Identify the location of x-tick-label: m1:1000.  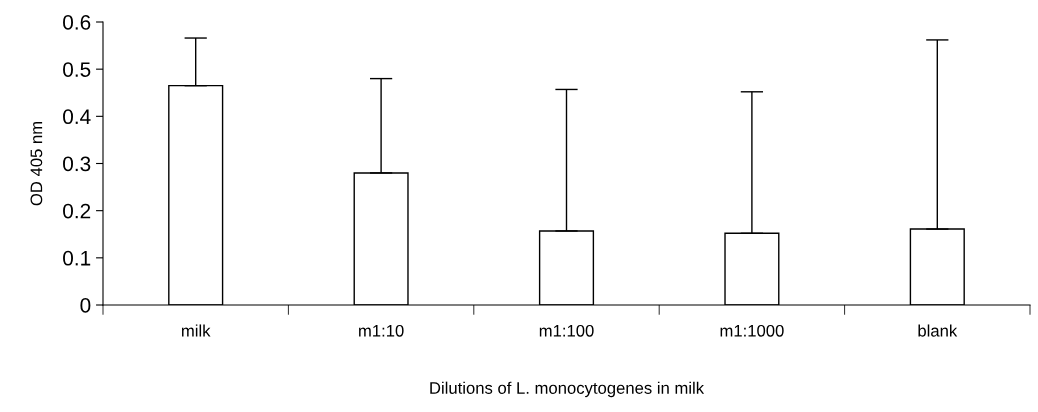
(752, 330).